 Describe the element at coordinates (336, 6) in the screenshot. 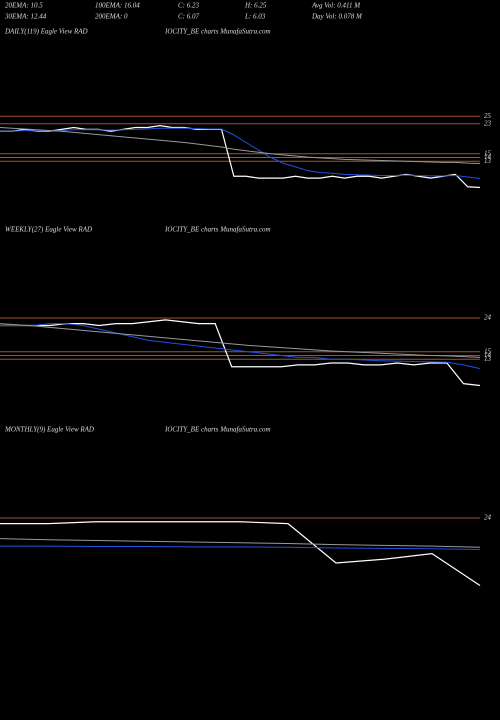

I see `header-stat: Avg Vol: 0.411 M` at that location.